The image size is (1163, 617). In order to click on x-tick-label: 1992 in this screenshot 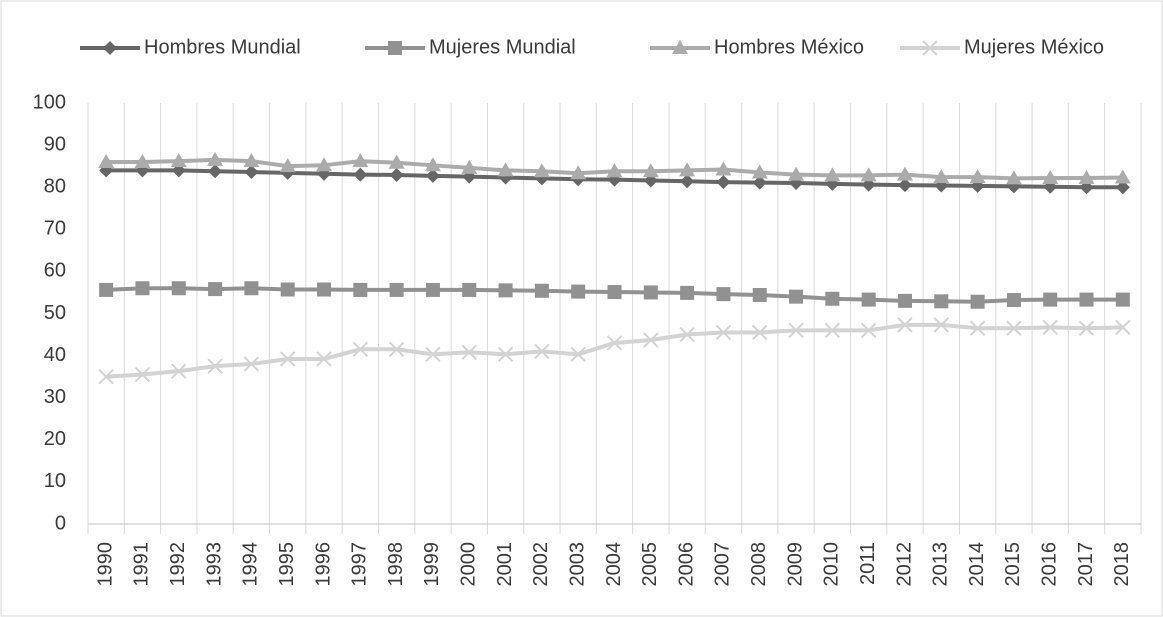, I will do `click(178, 564)`.